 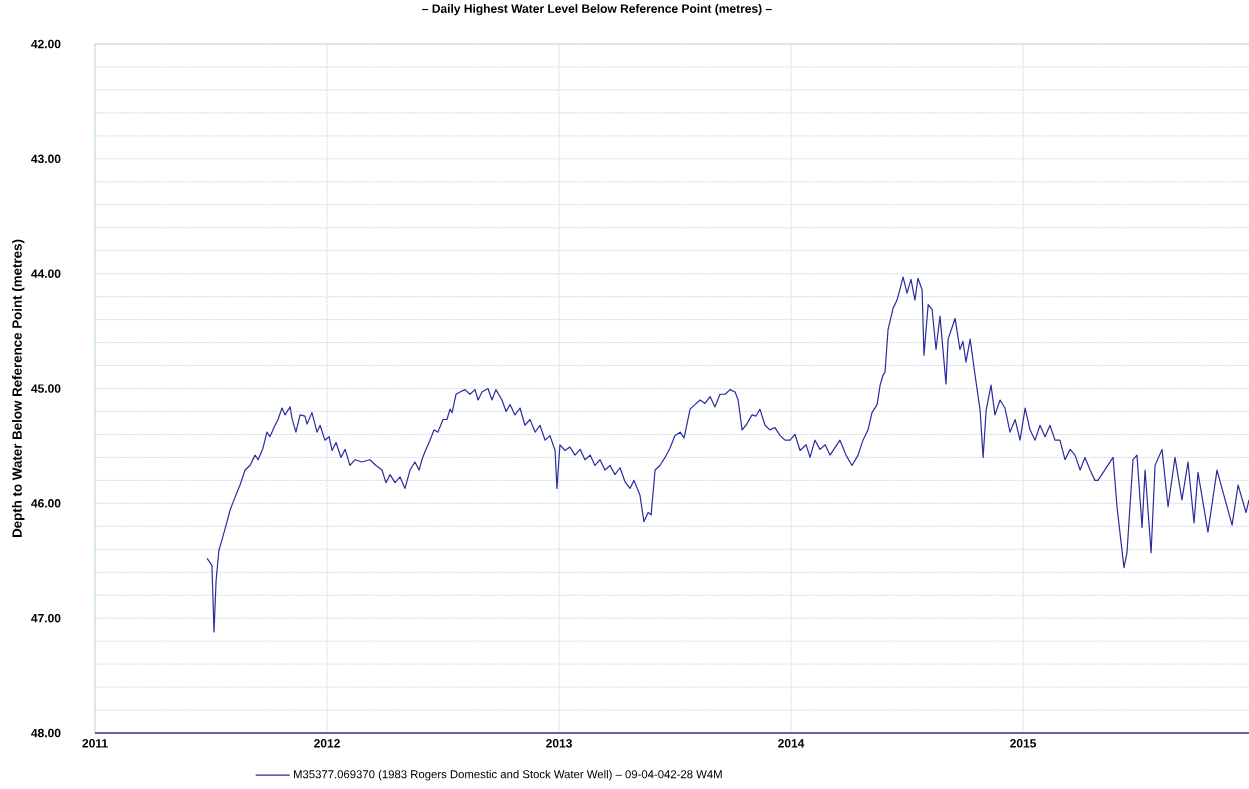 What do you see at coordinates (46, 618) in the screenshot?
I see `y-tick-label: 47.00` at bounding box center [46, 618].